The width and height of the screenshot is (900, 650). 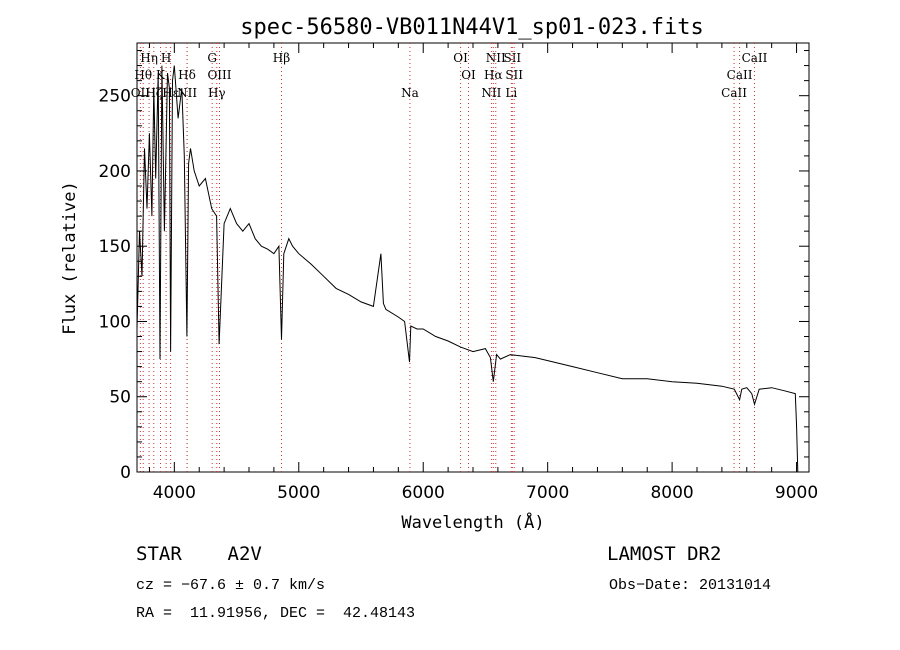 I want to click on line-marker-label-18: Hα, so click(x=493, y=75).